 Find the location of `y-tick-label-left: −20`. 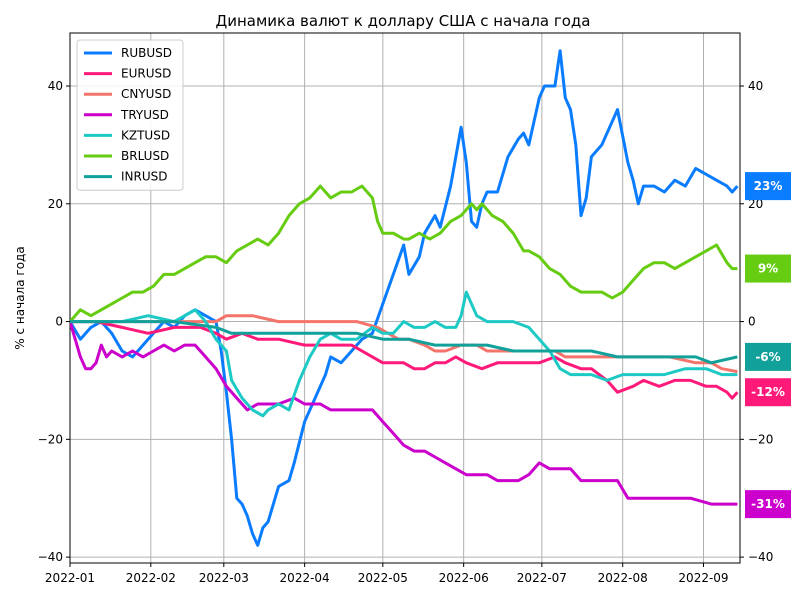

y-tick-label-left: −20 is located at coordinates (50, 439).